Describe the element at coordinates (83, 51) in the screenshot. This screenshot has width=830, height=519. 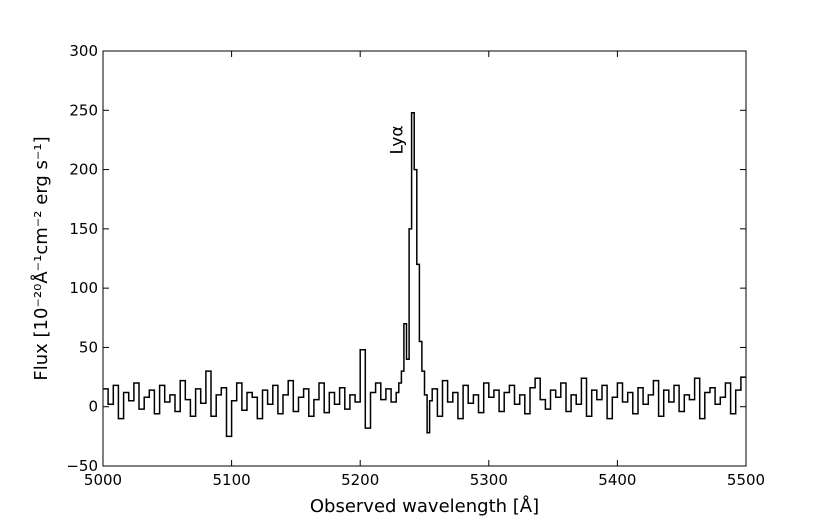
I see `y-tick-label: 300` at that location.